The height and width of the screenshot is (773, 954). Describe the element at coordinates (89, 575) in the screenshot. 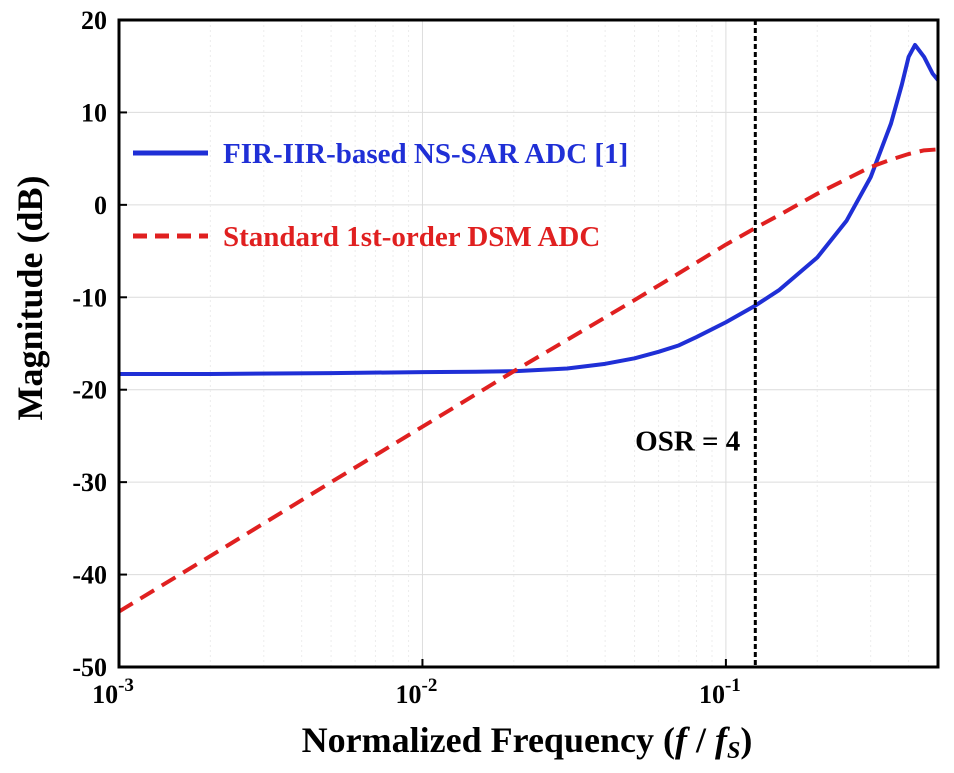

I see `y-tick-label: -40` at that location.